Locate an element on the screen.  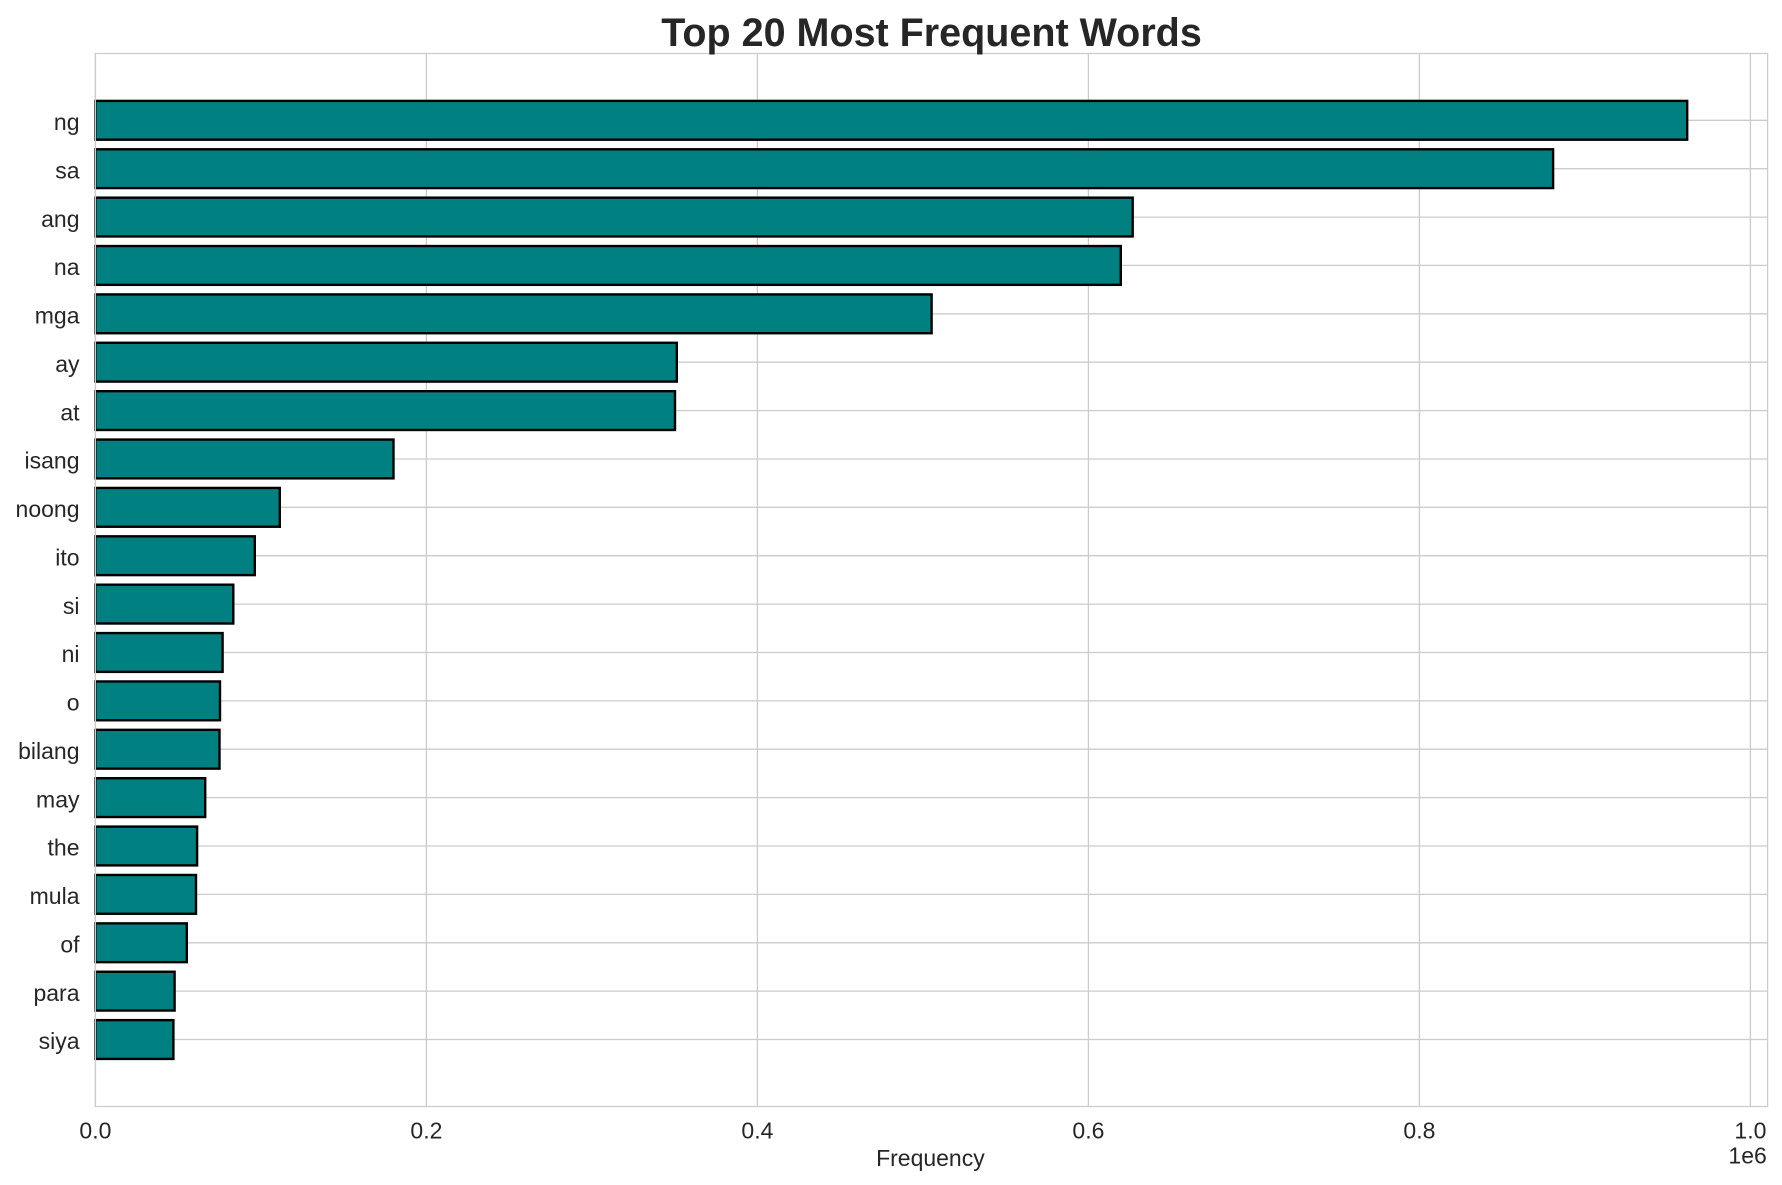
svg-text: 1.0 is located at coordinates (1750, 1131).